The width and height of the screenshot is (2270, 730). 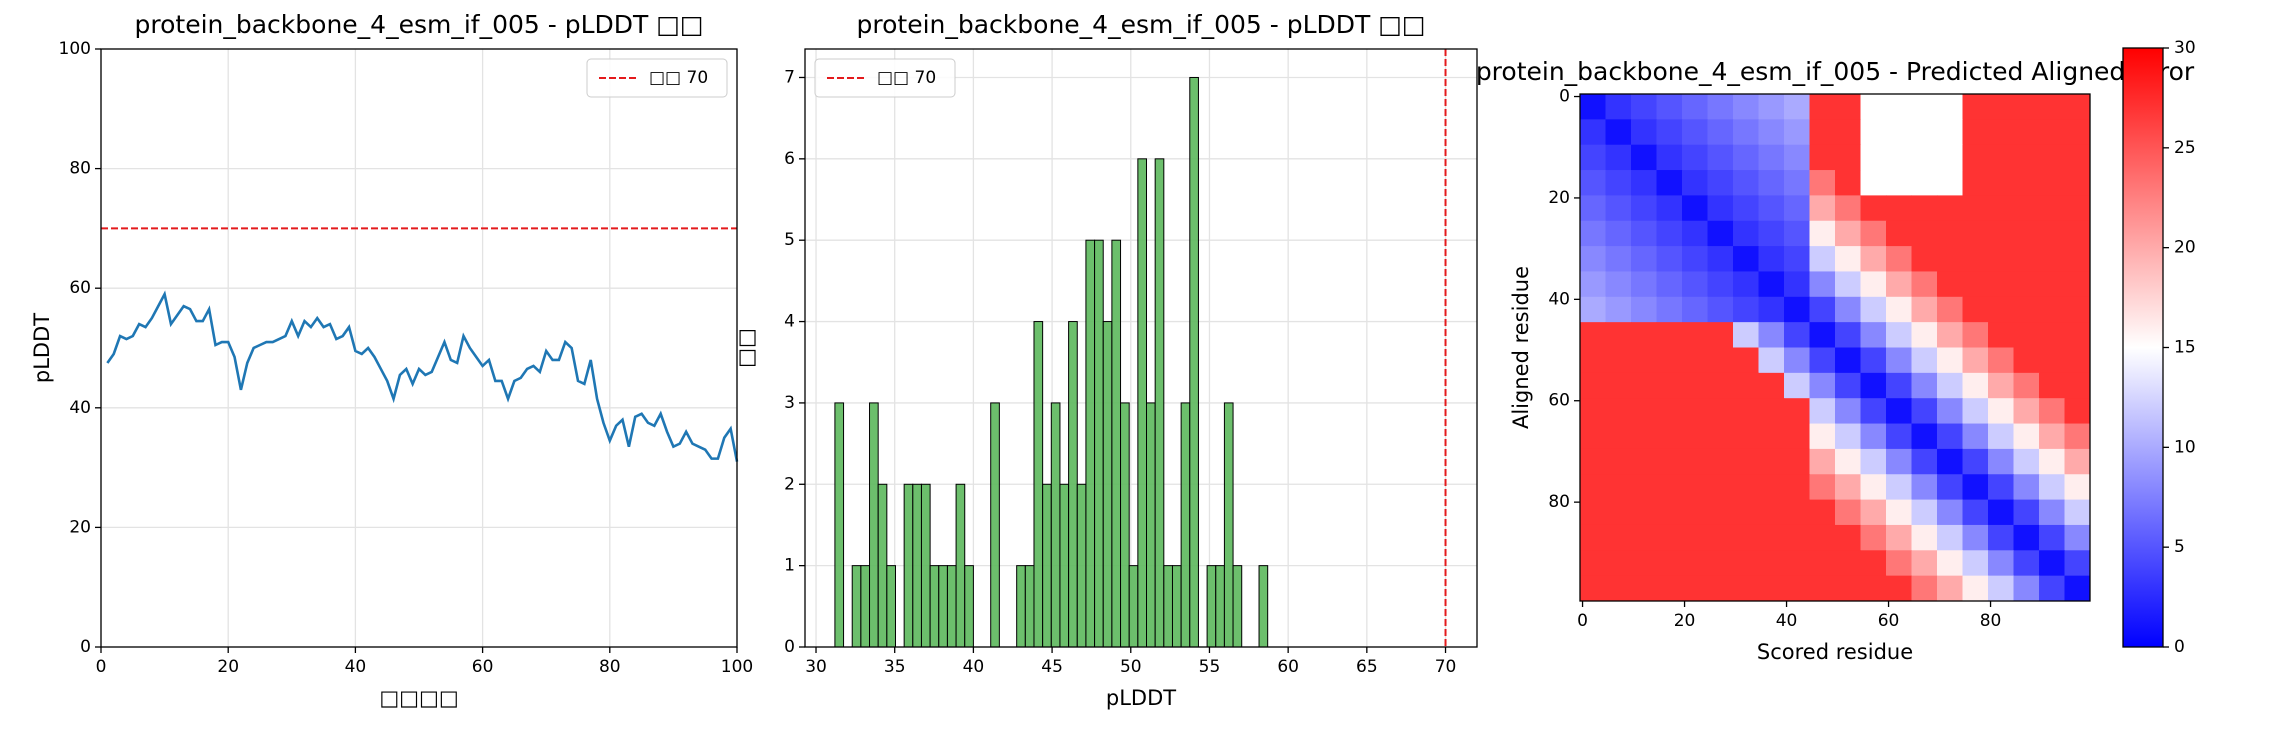 What do you see at coordinates (789, 566) in the screenshot?
I see `y-tick-label: 1` at bounding box center [789, 566].